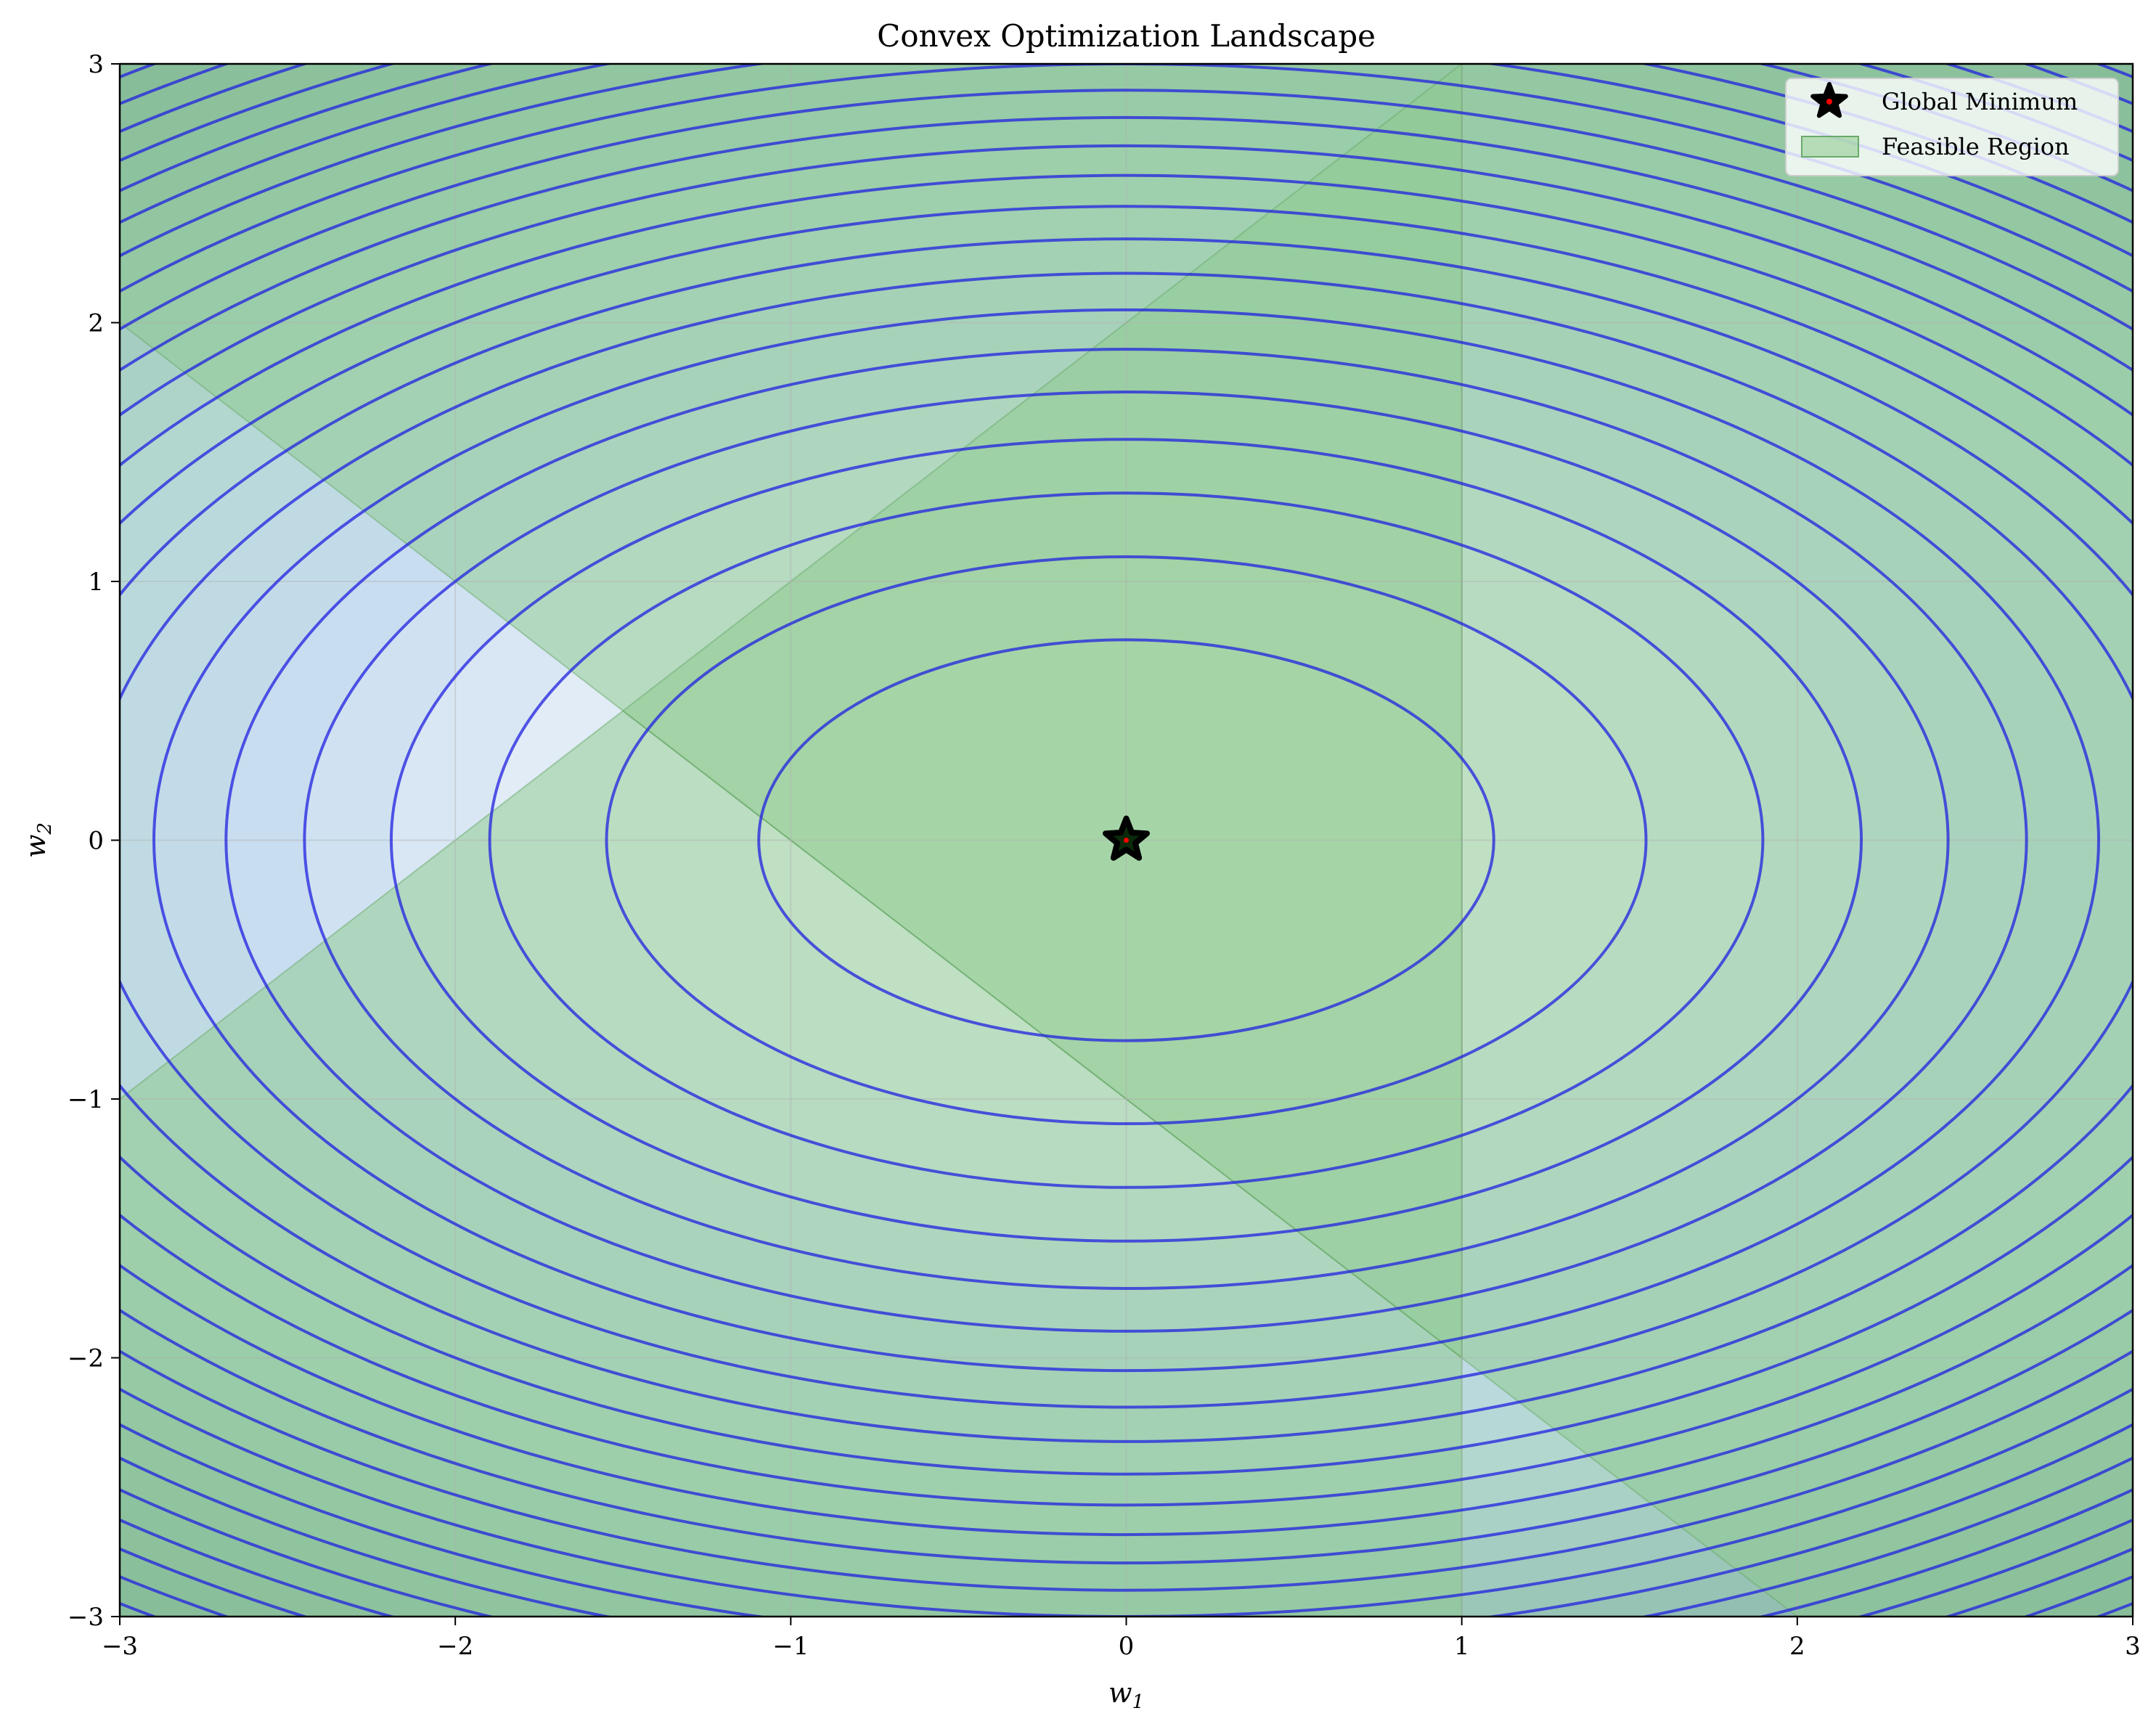 The height and width of the screenshot is (1724, 2156). I want to click on legend-entry-label: Global Minimum, so click(1980, 101).